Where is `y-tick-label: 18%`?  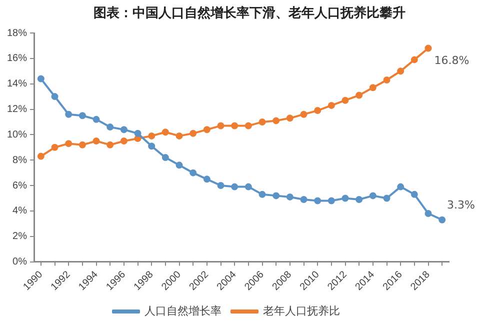
y-tick-label: 18% is located at coordinates (17, 33).